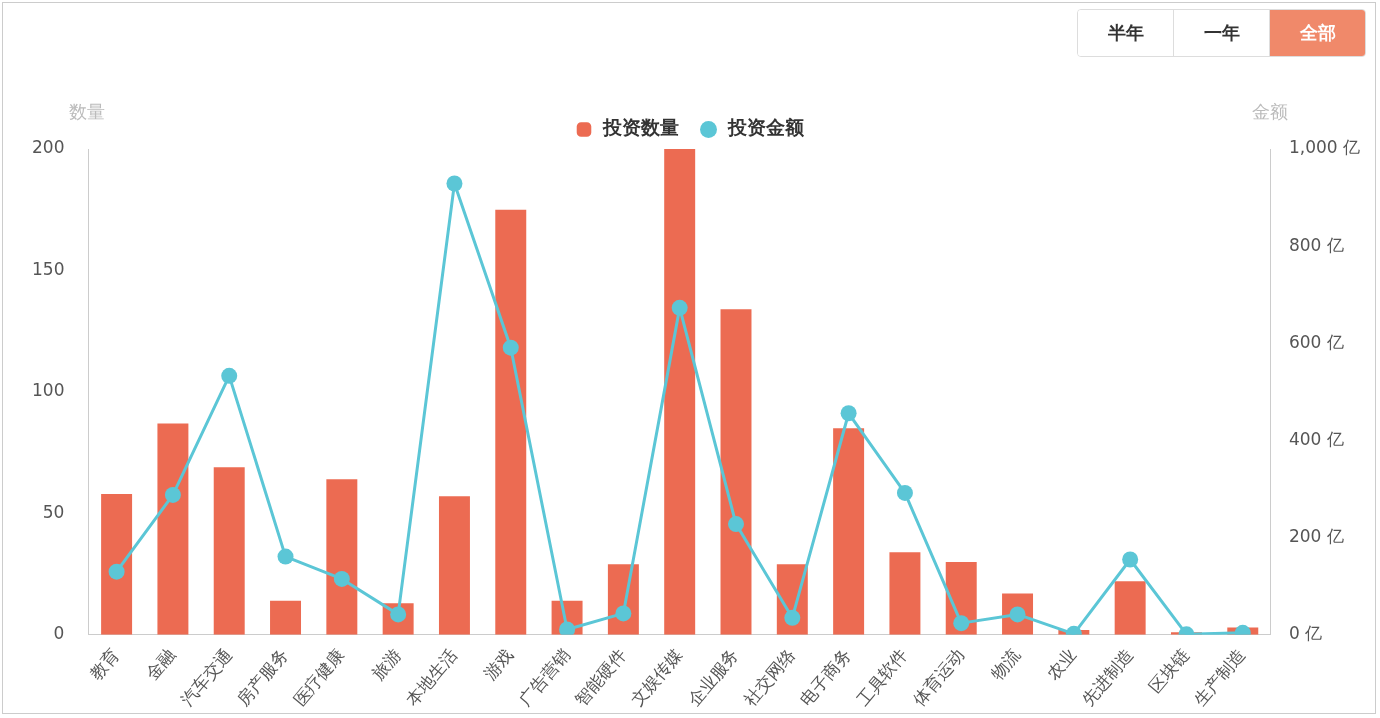 The image size is (1380, 718). Describe the element at coordinates (48, 390) in the screenshot. I see `y-tick-label: 100` at that location.